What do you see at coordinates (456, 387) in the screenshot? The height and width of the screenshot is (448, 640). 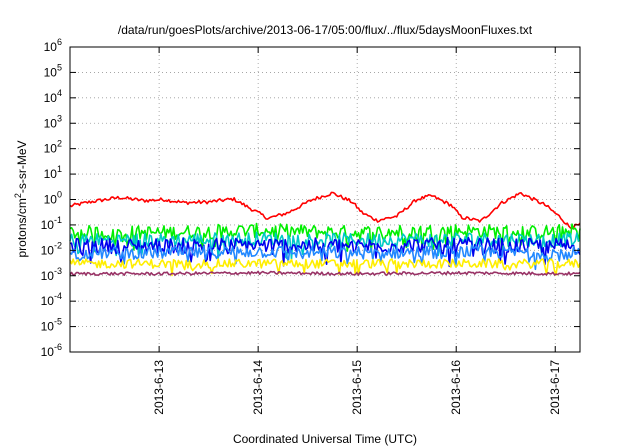 I see `x-tick-label: 2013-6-16` at bounding box center [456, 387].